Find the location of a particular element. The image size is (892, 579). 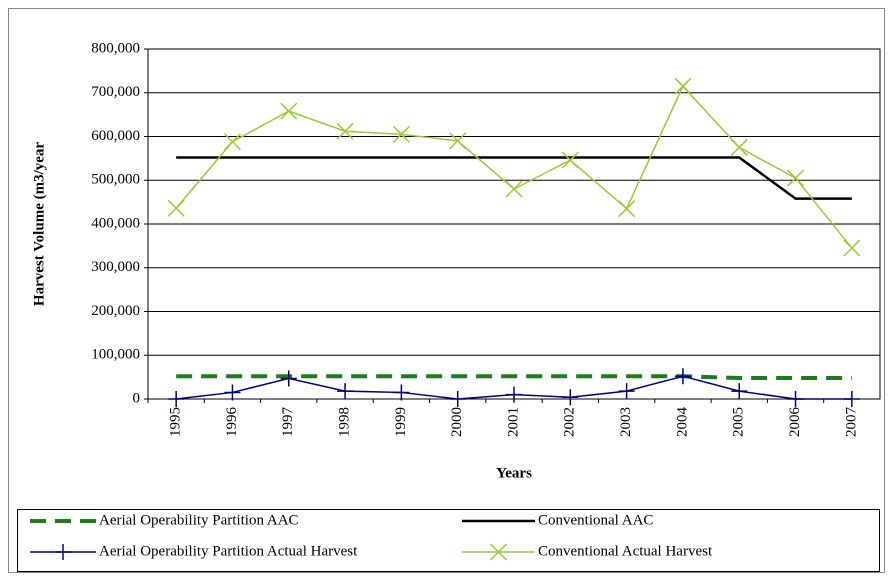

y-tick-label: 500,000 is located at coordinates (115, 180).